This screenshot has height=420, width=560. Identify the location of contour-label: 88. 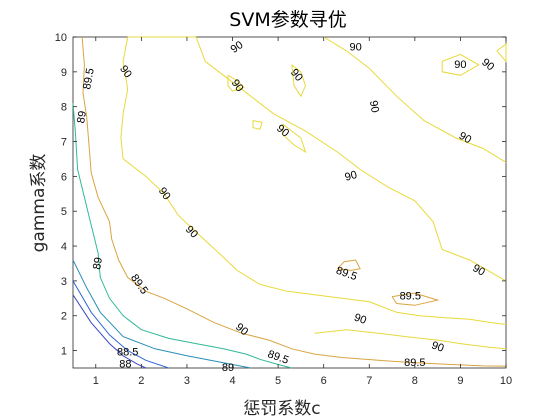
(125, 365).